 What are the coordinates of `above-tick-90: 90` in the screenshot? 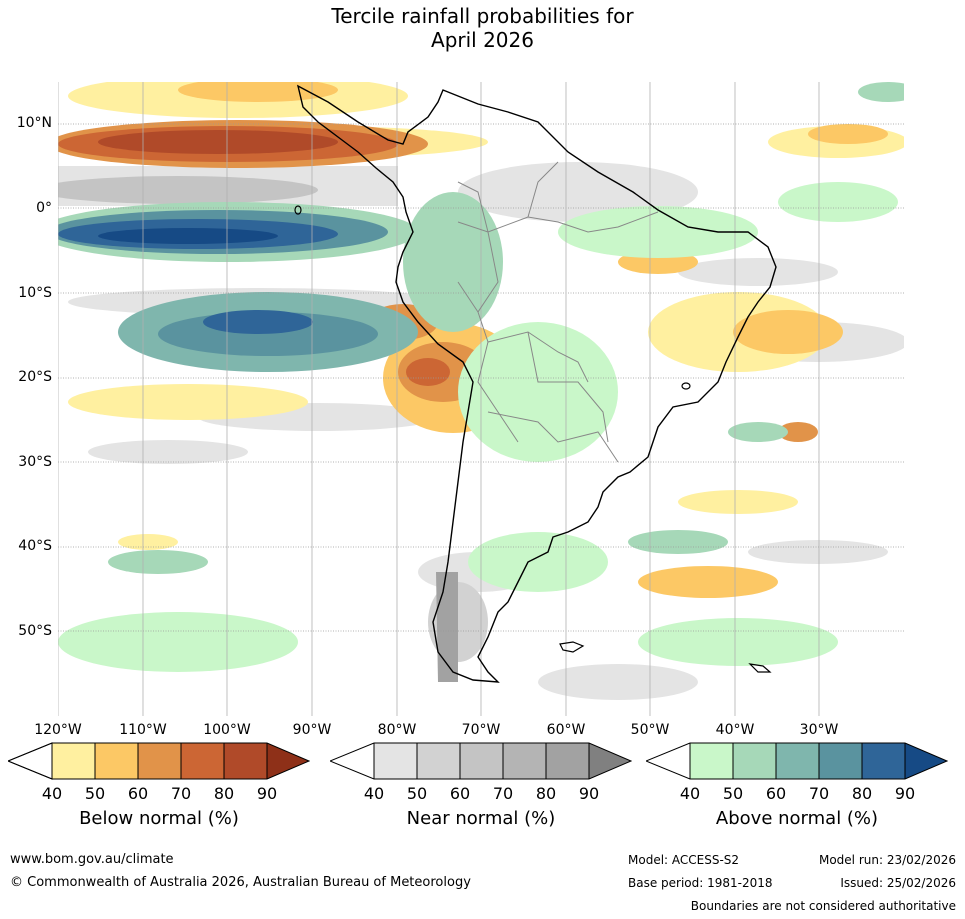 It's located at (905, 793).